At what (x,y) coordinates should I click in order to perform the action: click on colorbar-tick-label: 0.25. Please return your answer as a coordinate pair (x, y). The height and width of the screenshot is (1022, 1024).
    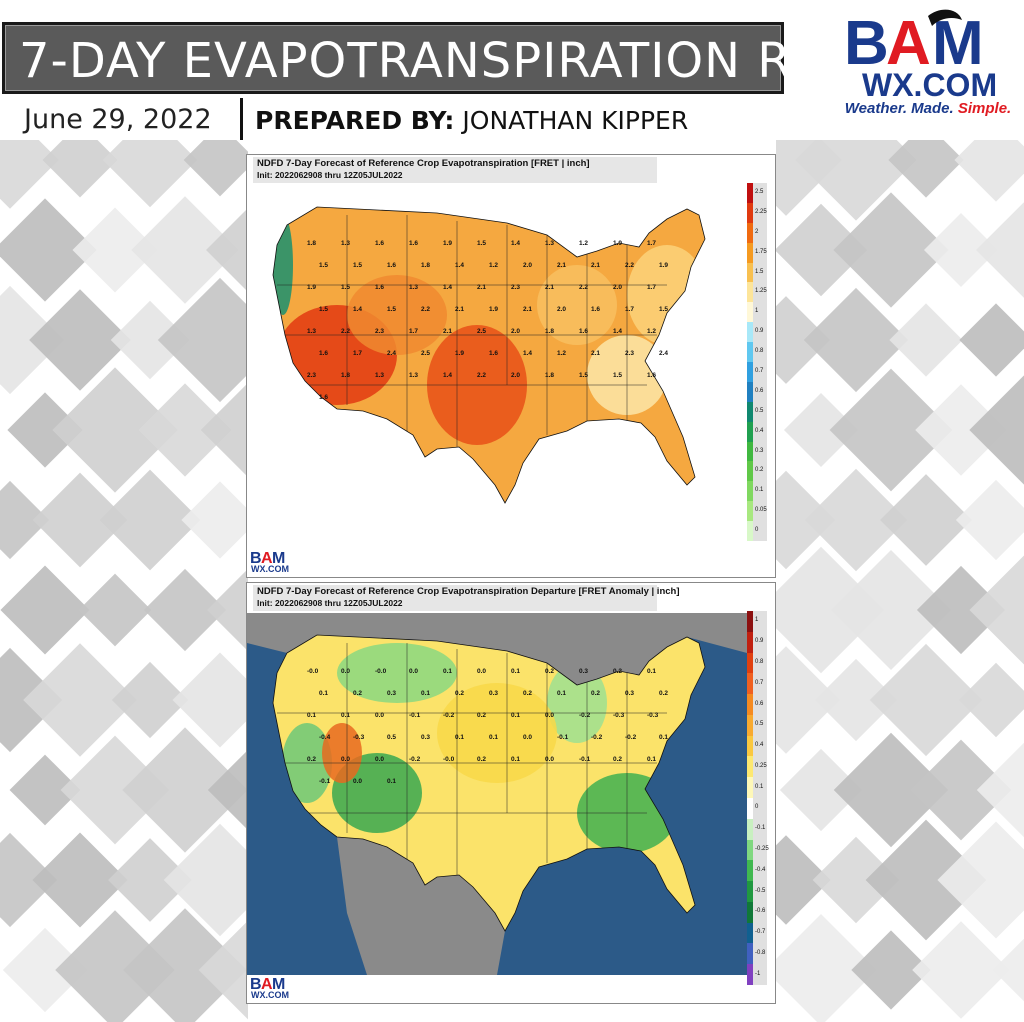
    Looking at the image, I should click on (761, 765).